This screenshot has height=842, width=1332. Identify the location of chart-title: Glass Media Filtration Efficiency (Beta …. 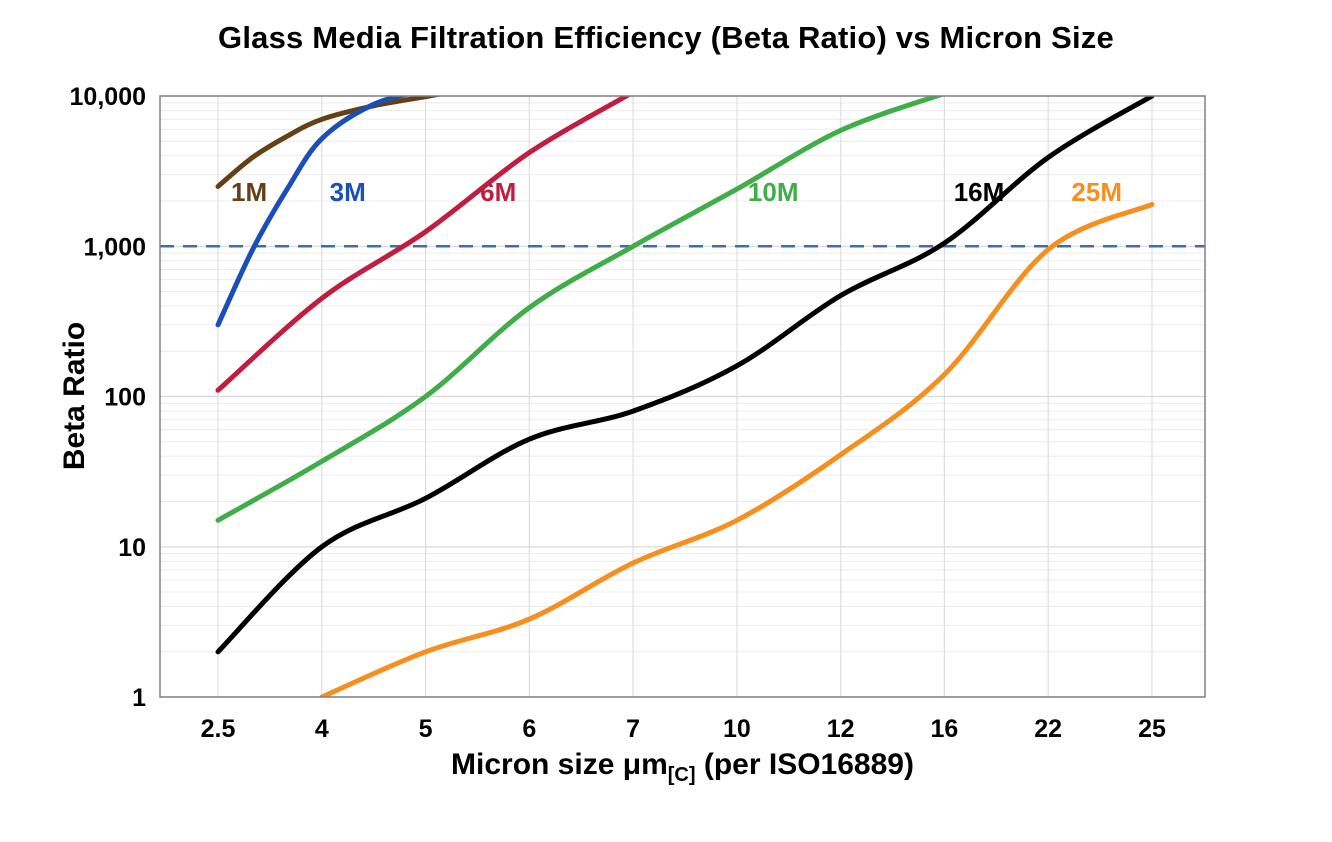
(666, 37).